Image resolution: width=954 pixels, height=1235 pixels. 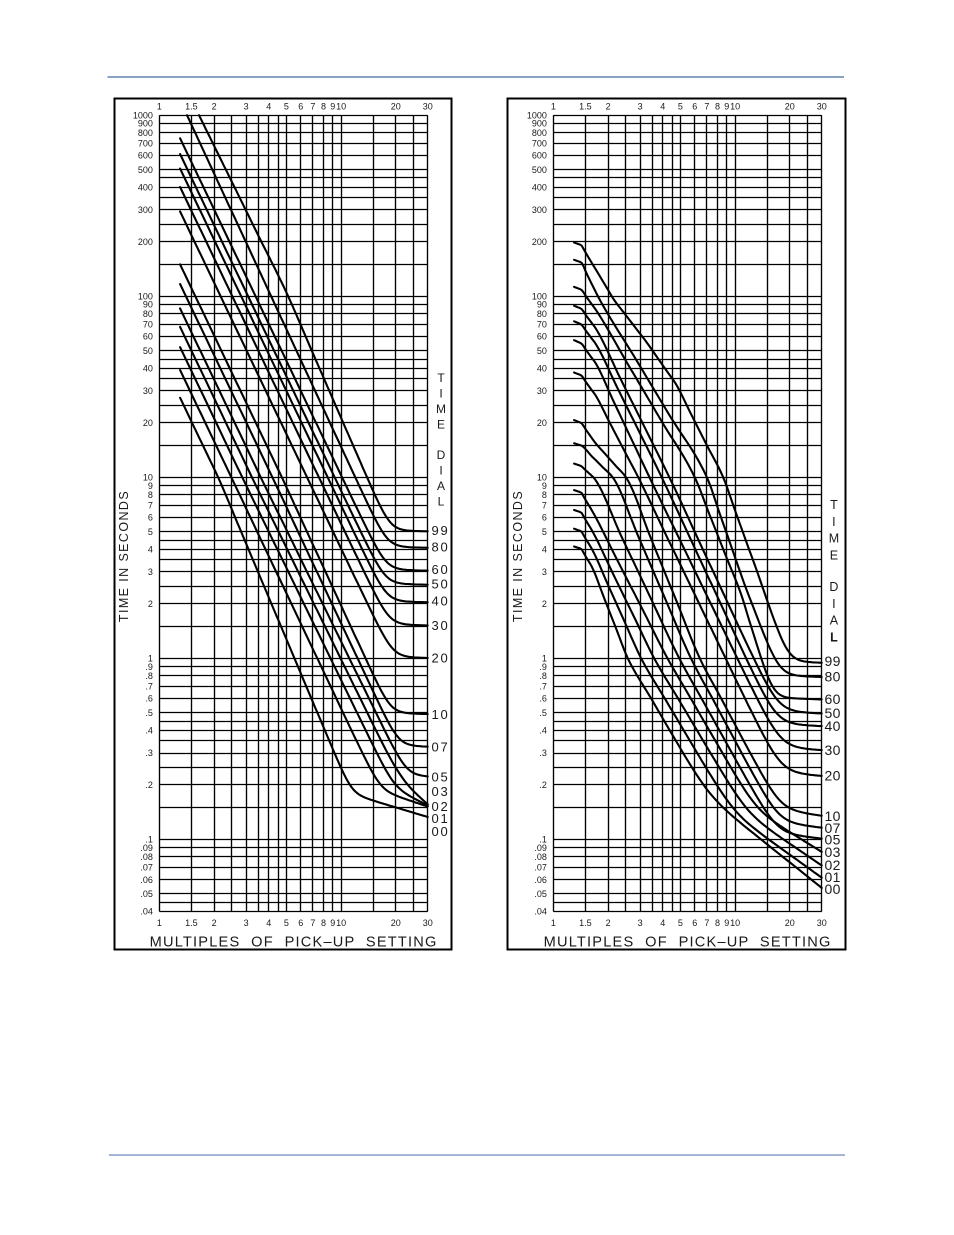 I want to click on svg-text: M, so click(x=441, y=409).